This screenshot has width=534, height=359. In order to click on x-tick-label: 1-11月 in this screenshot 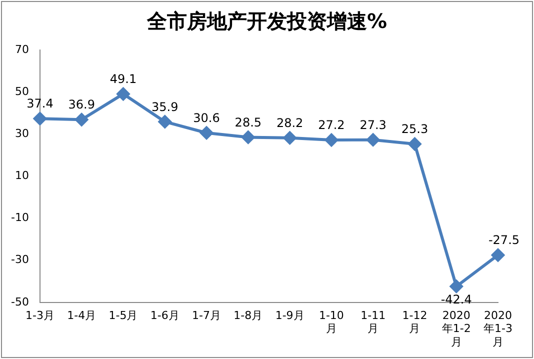, I will do `click(373, 322)`.